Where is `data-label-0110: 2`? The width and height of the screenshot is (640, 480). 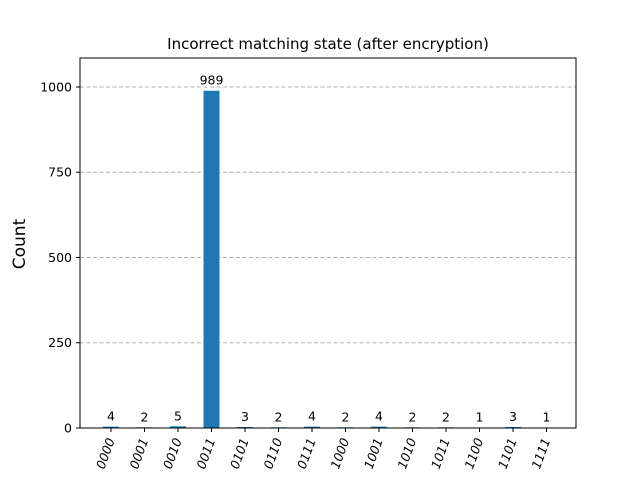 data-label-0110: 2 is located at coordinates (279, 416).